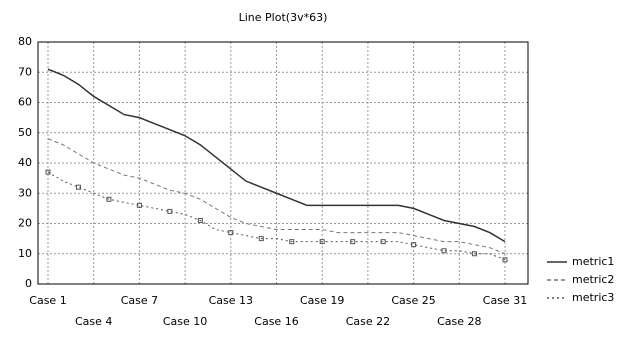 This screenshot has height=339, width=621. I want to click on x-tick-label: Case 25, so click(413, 300).